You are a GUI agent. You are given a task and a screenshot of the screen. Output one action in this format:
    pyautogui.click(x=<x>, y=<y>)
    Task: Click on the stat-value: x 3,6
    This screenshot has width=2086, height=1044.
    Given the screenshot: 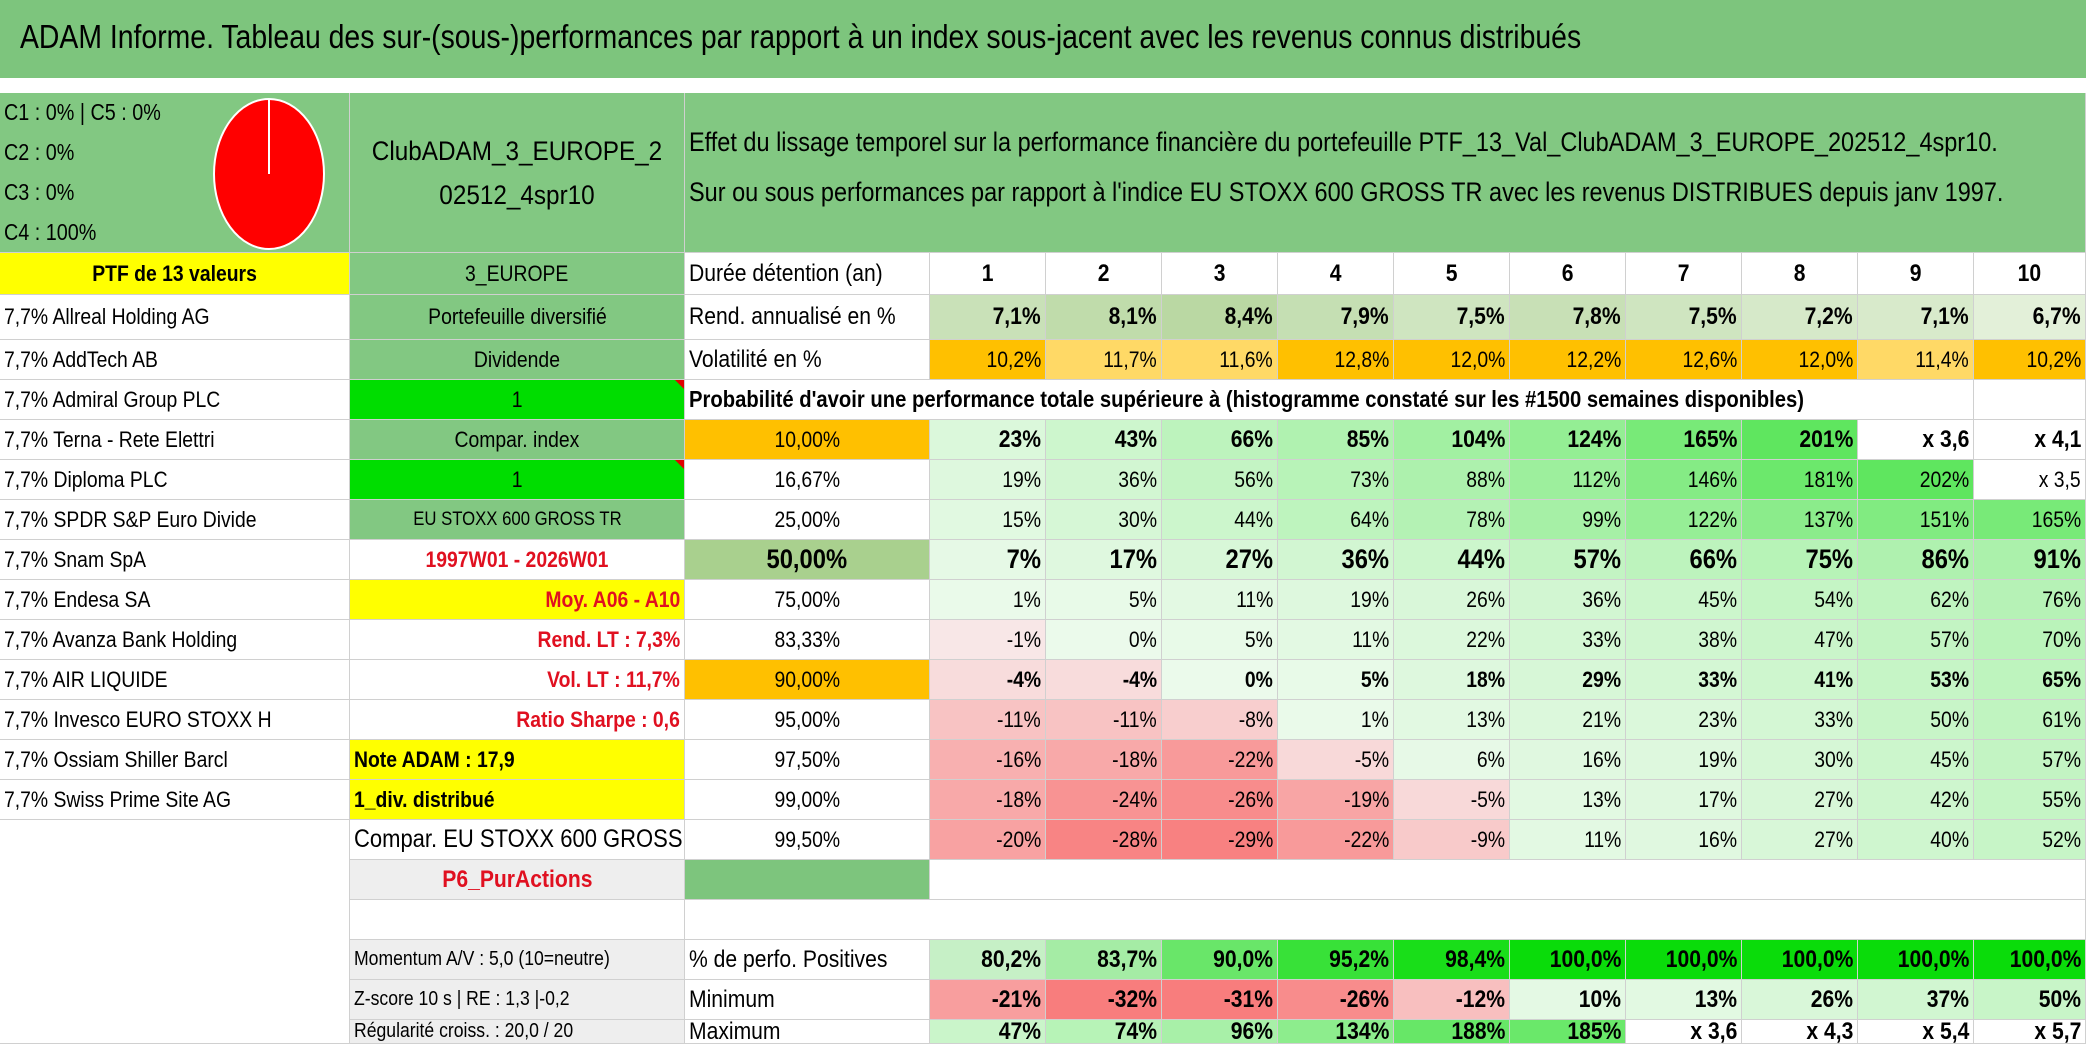 What is the action you would take?
    pyautogui.click(x=1684, y=1032)
    